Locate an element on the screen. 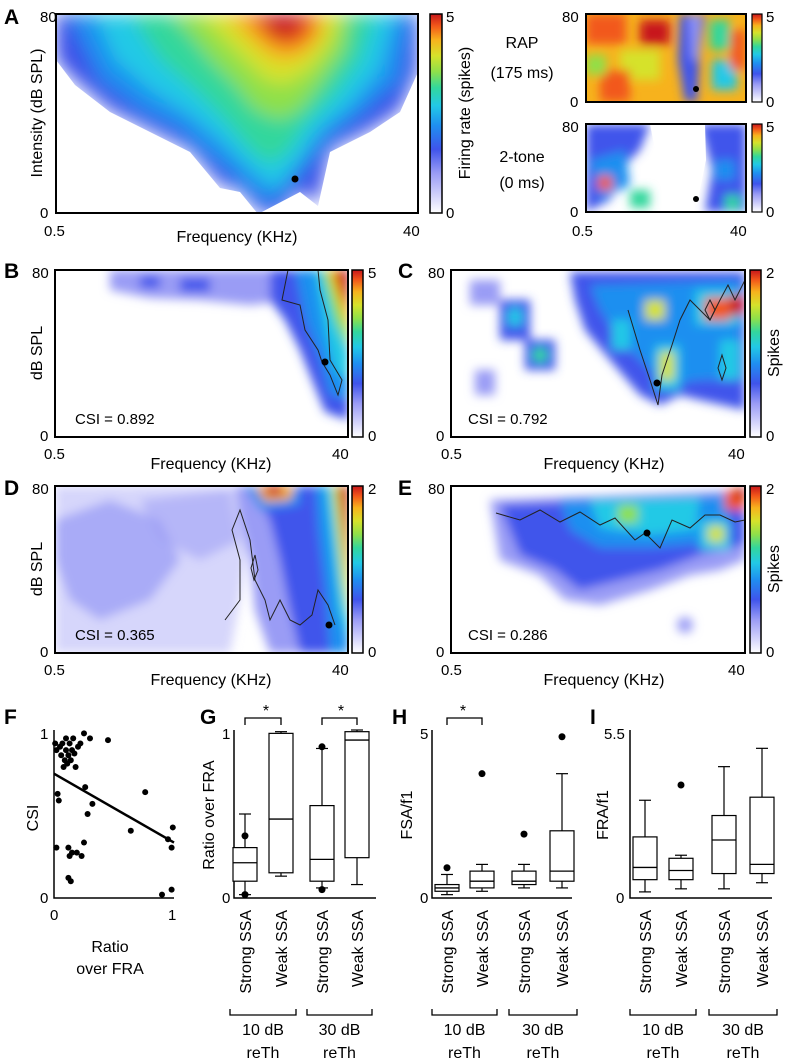 This screenshot has width=787, height=1062. y-axis-label: Intensity (dB SPL) is located at coordinates (37, 113).